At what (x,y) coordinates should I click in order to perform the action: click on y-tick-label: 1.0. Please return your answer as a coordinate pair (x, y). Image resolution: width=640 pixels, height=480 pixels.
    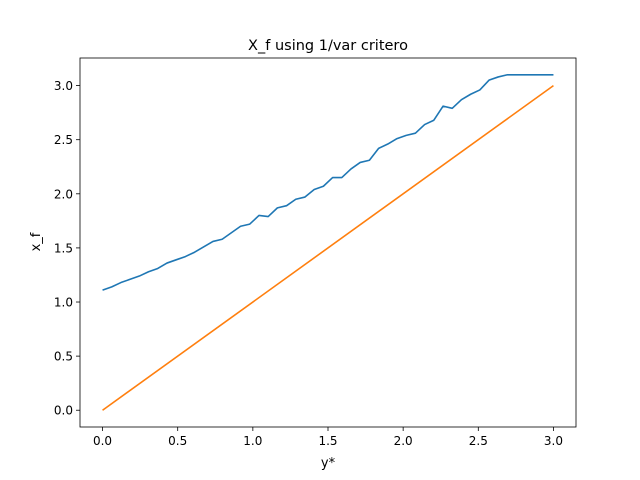
    Looking at the image, I should click on (63, 303).